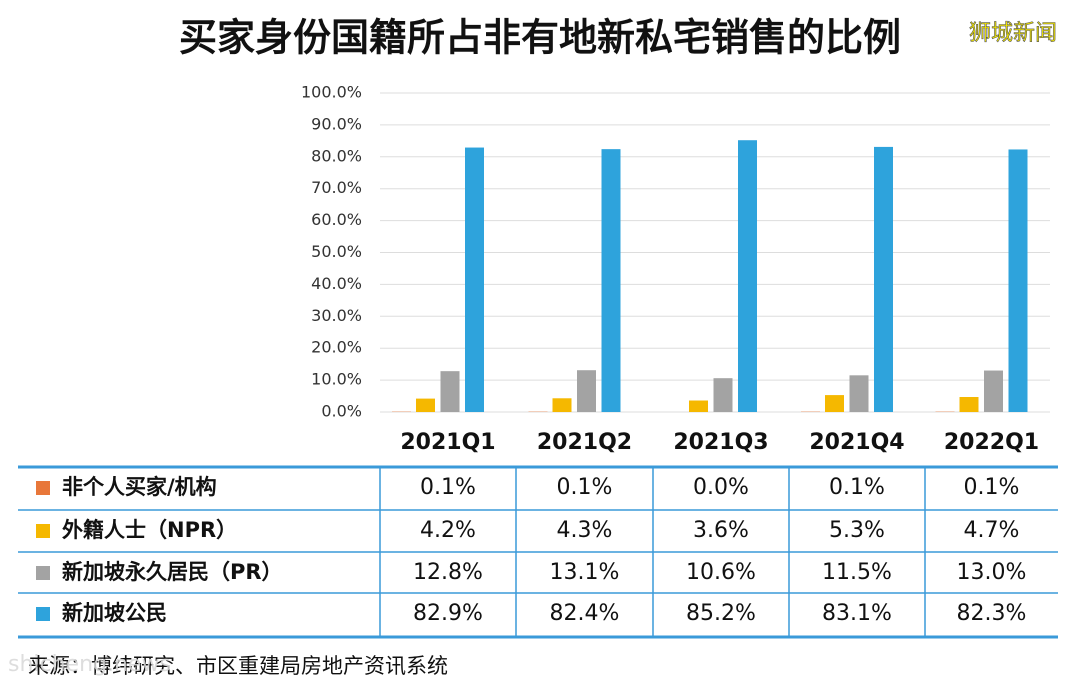 This screenshot has width=1080, height=687. Describe the element at coordinates (336, 219) in the screenshot. I see `y-tick-label: 60.0%` at that location.